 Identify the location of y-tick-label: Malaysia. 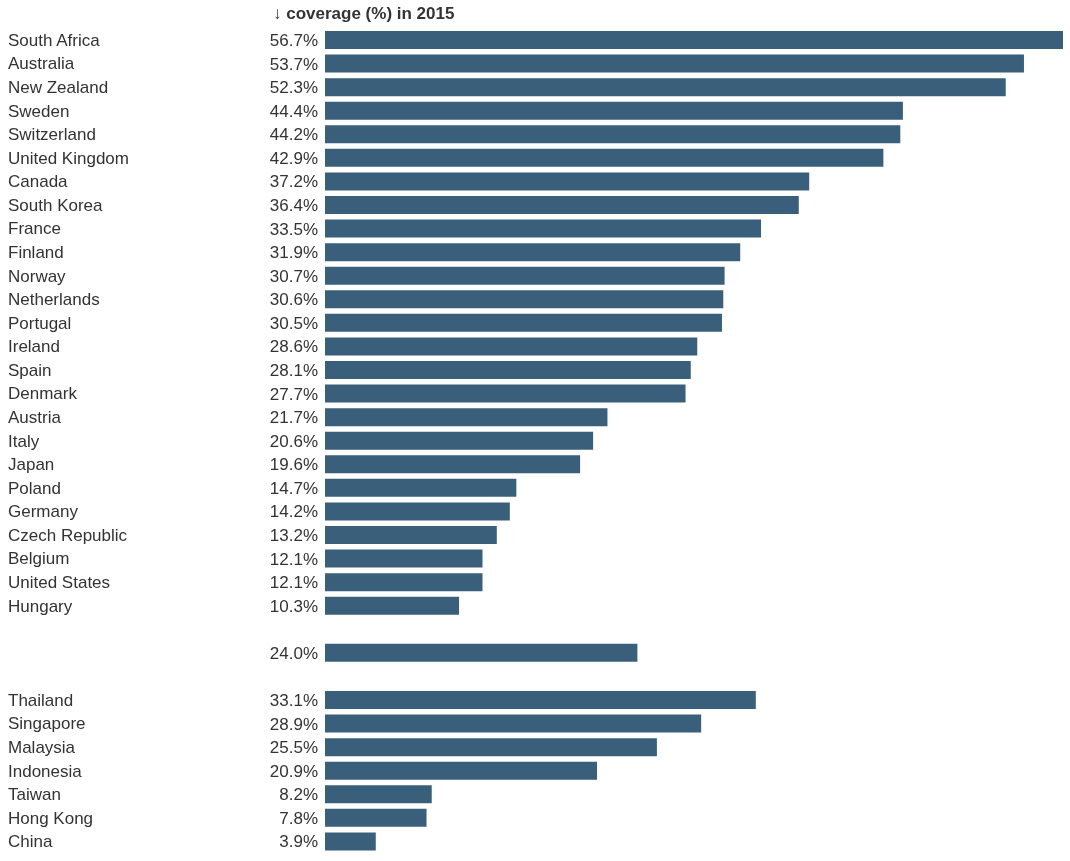
(42, 747).